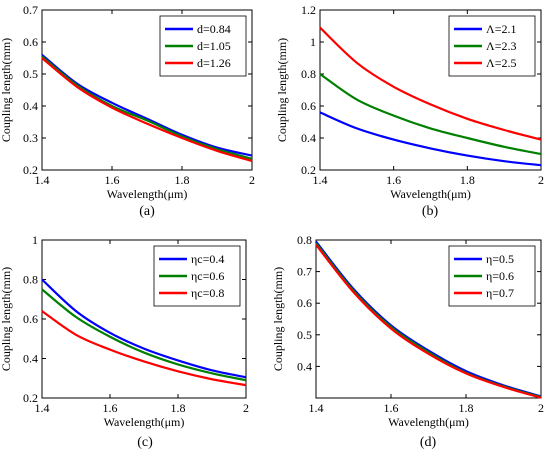  What do you see at coordinates (430, 211) in the screenshot?
I see `panel-label: (b)` at bounding box center [430, 211].